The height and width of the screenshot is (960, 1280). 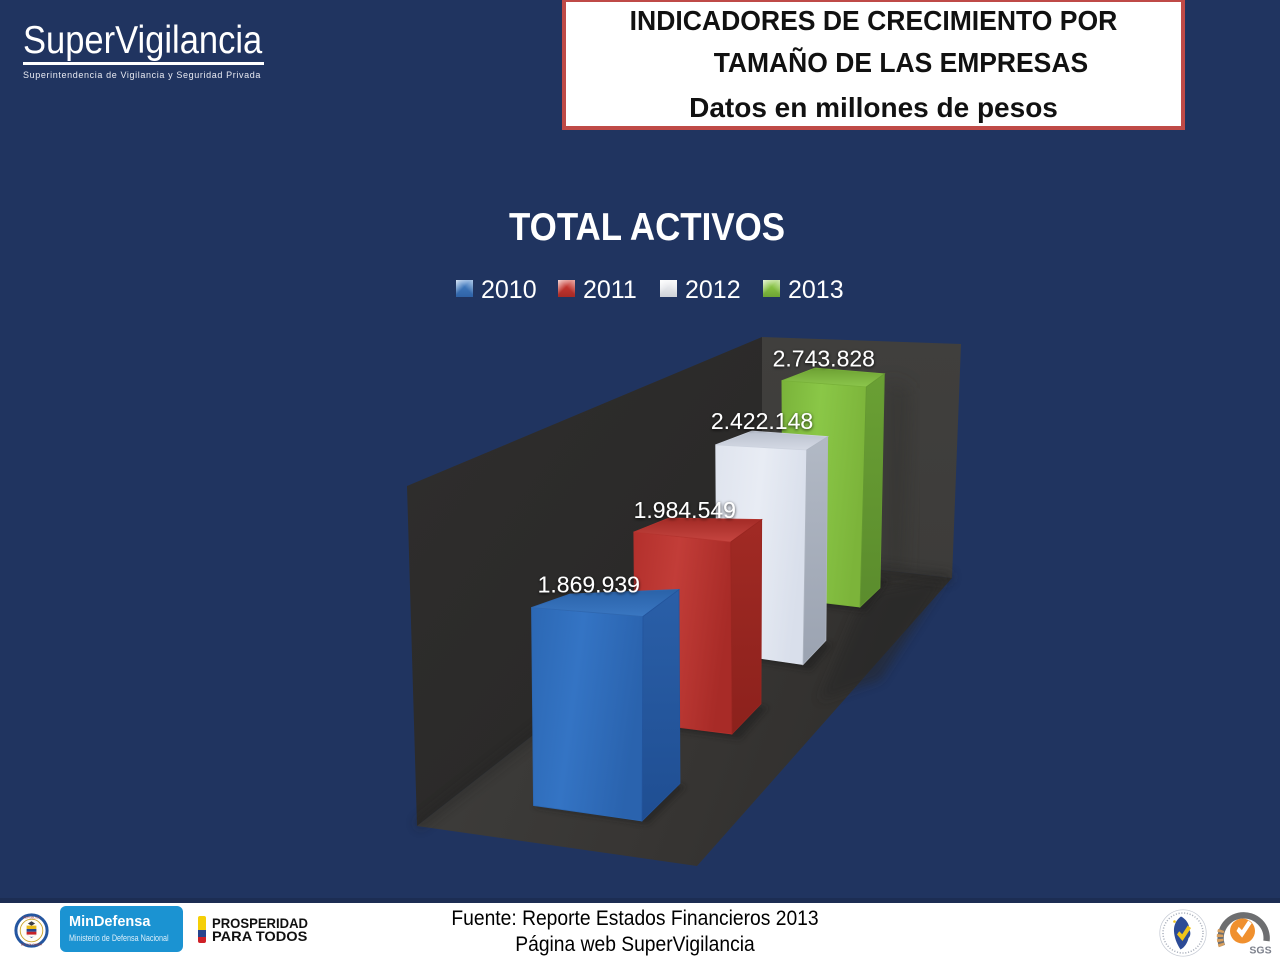 What do you see at coordinates (685, 510) in the screenshot?
I see `svg-text: 1.984.549` at bounding box center [685, 510].